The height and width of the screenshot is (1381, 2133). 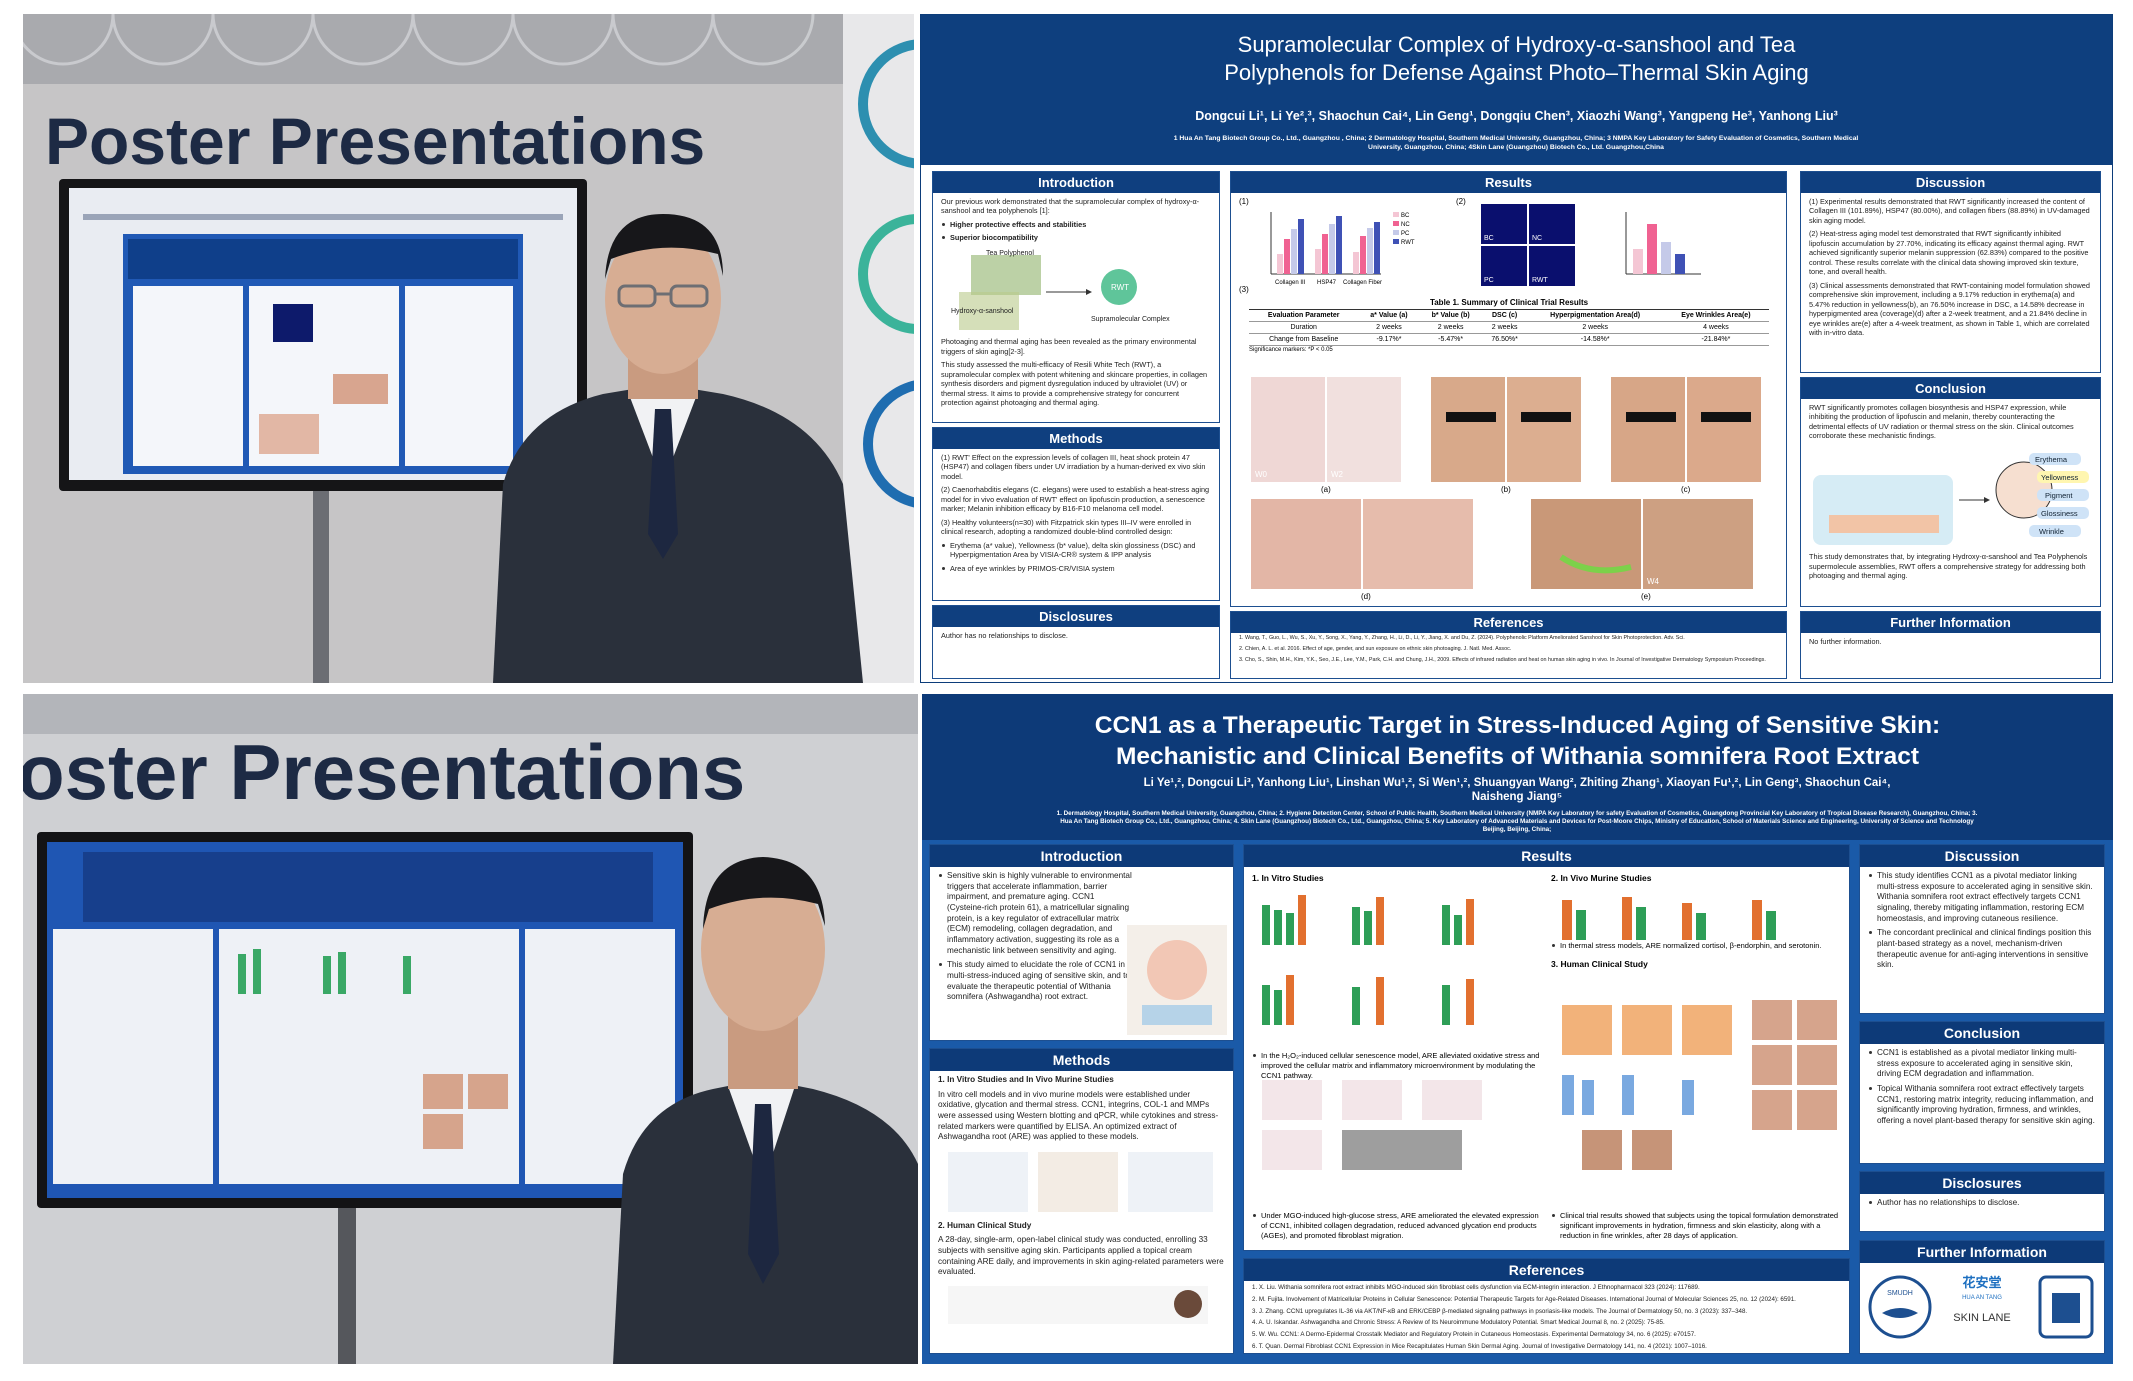 What do you see at coordinates (1646, 596) in the screenshot?
I see `panel-label: (e)` at bounding box center [1646, 596].